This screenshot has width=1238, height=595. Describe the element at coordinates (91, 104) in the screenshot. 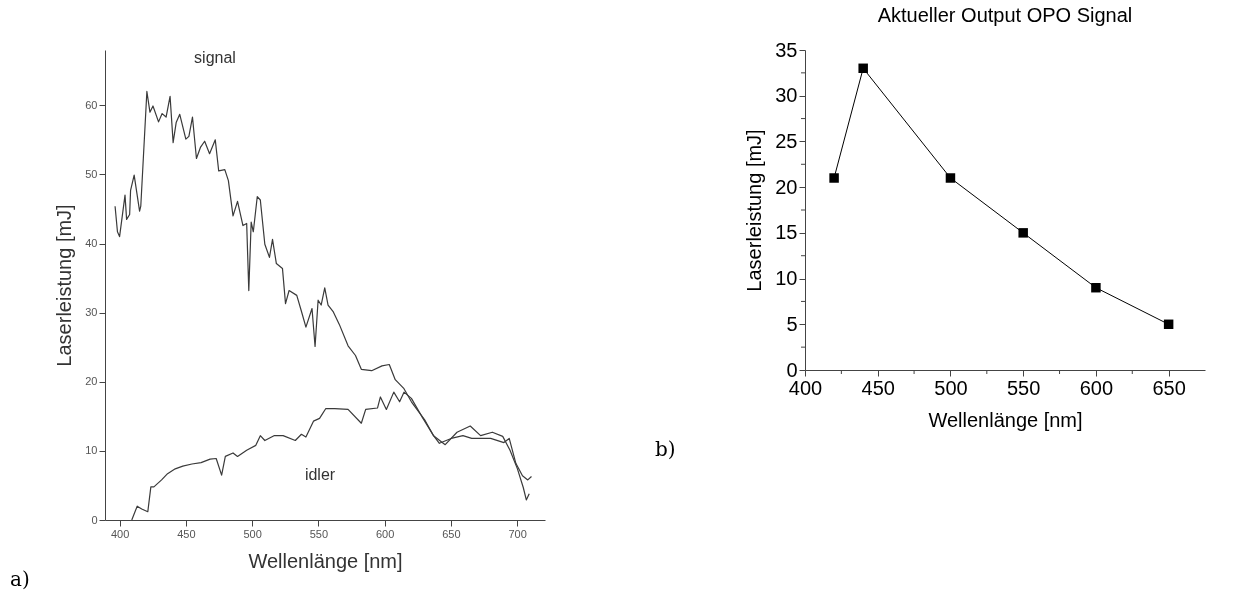

I see `y-tick-label: 60` at that location.